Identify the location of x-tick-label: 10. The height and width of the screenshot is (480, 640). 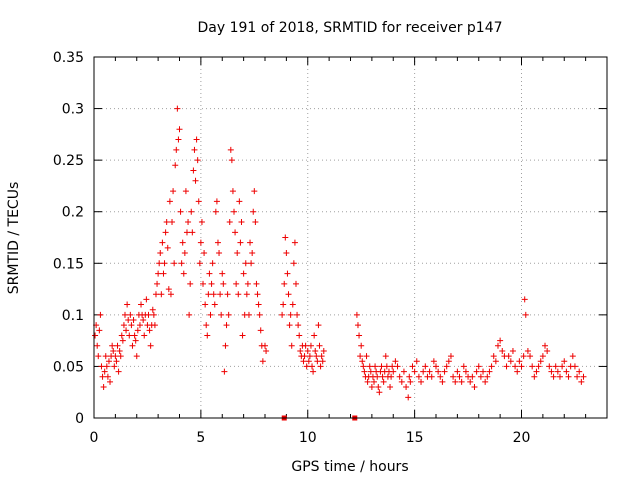
(308, 438).